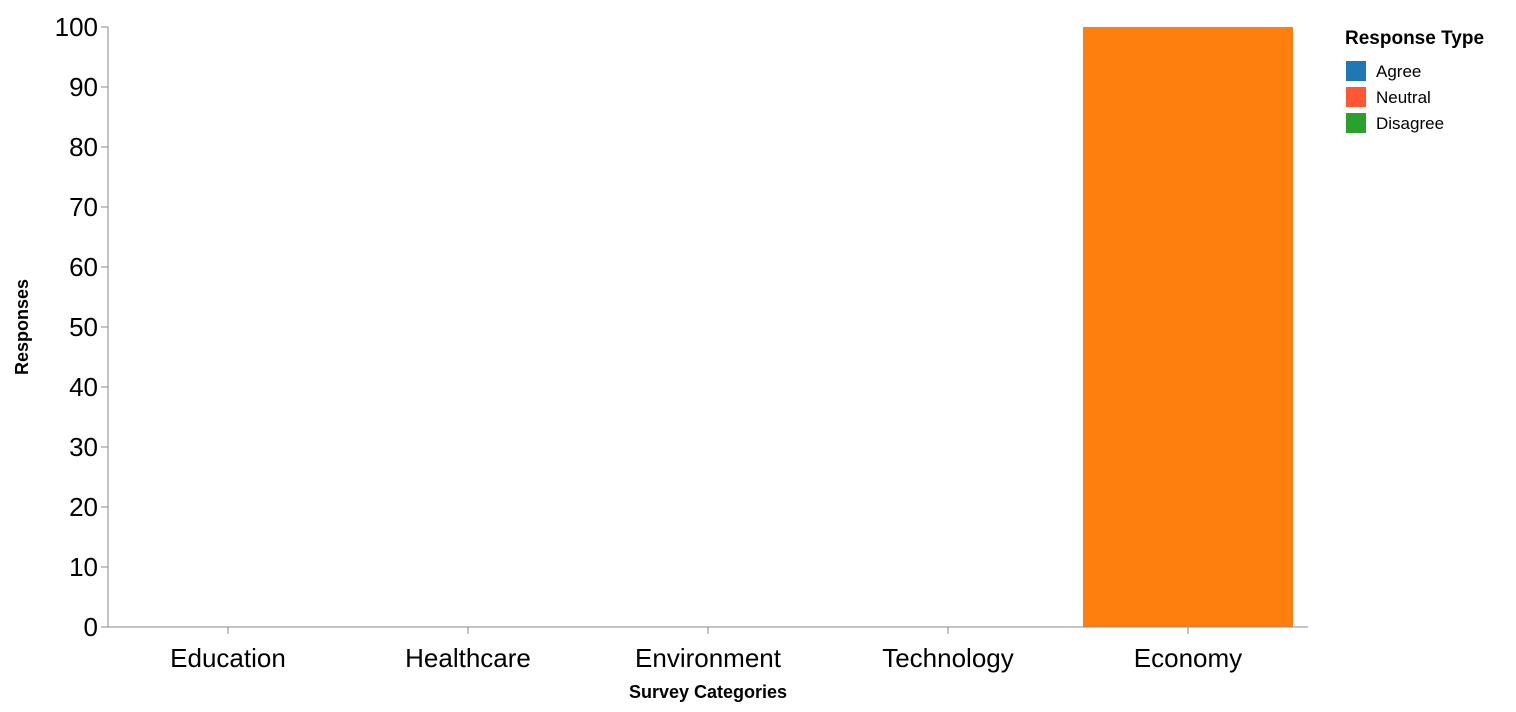  Describe the element at coordinates (83, 207) in the screenshot. I see `y-tick-label: 70` at that location.